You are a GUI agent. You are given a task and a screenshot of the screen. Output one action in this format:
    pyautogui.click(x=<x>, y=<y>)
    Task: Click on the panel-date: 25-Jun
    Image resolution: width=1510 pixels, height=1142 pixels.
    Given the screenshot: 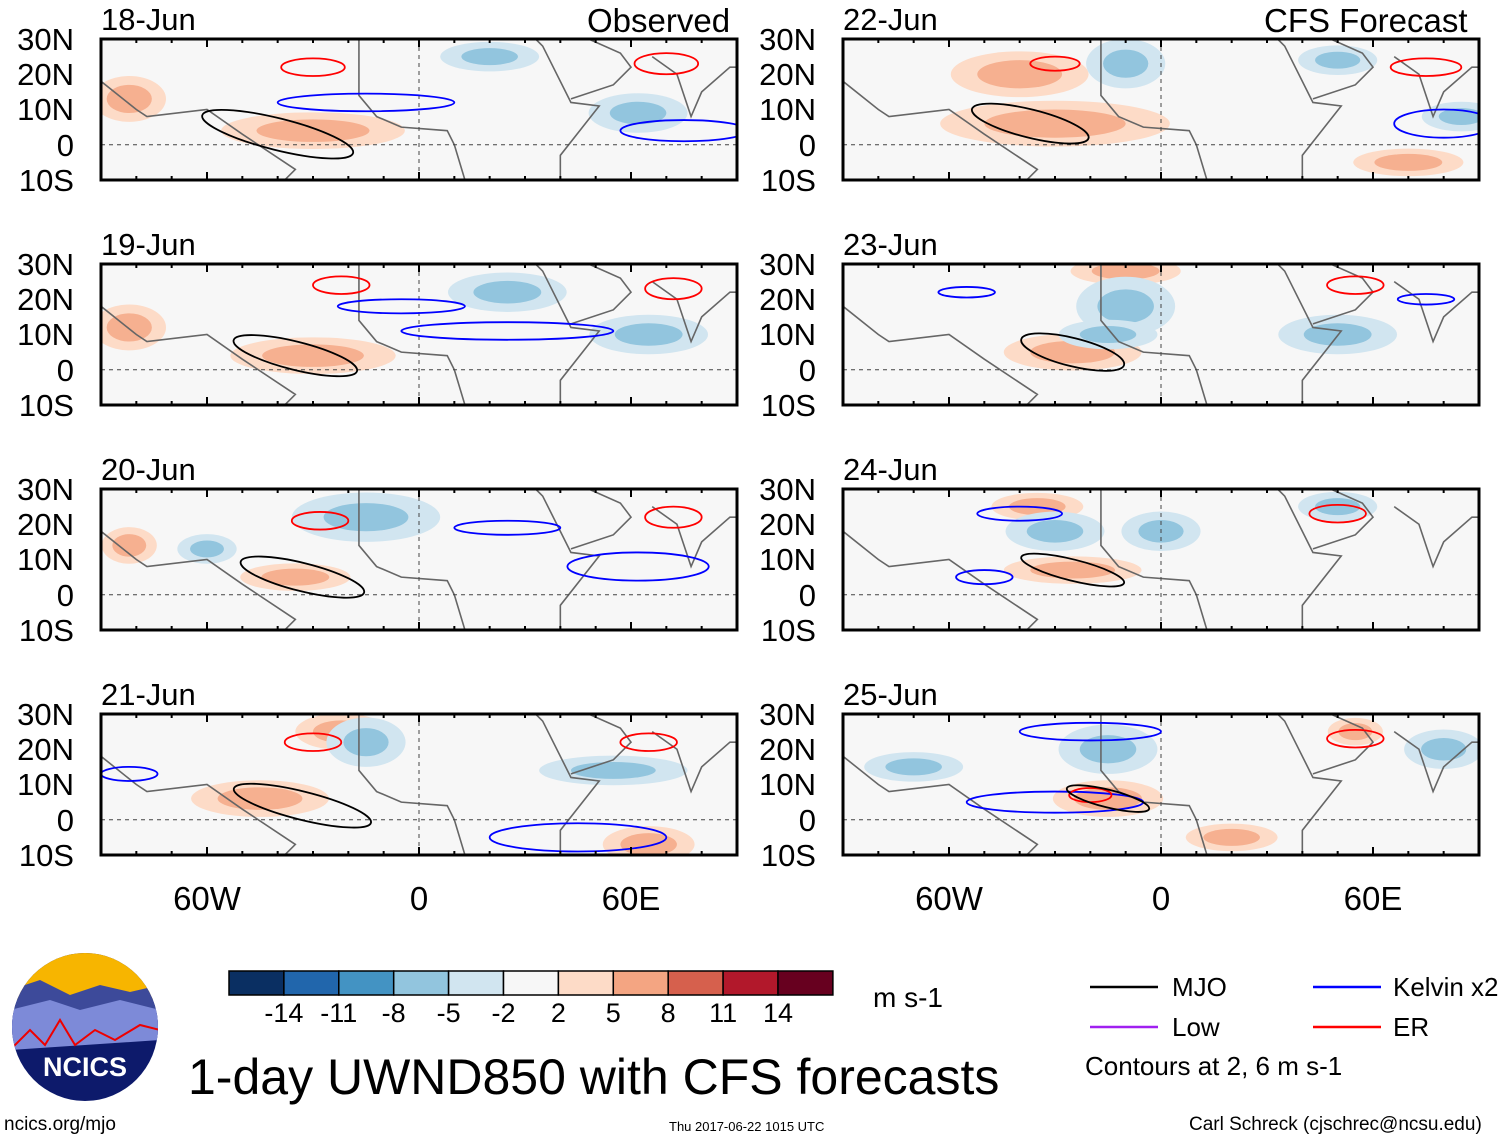 What is the action you would take?
    pyautogui.click(x=890, y=694)
    